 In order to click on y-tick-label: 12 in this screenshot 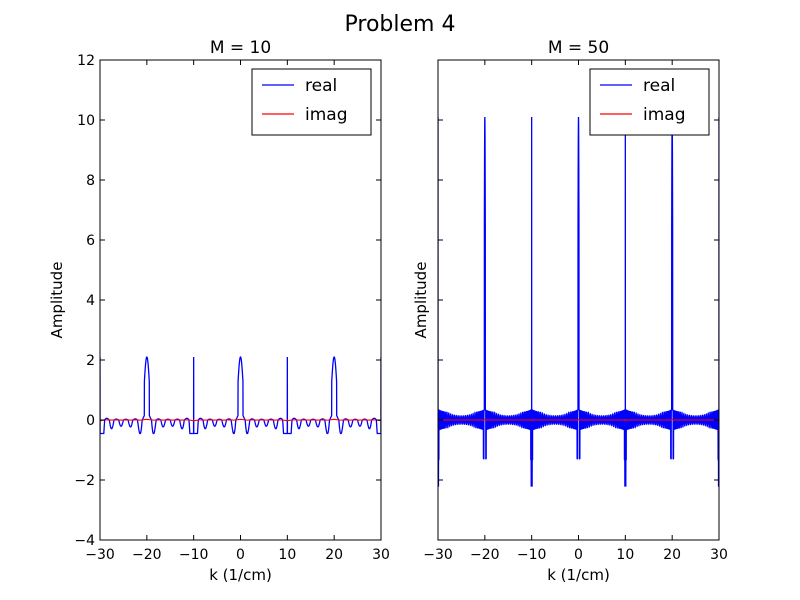, I will do `click(86, 61)`.